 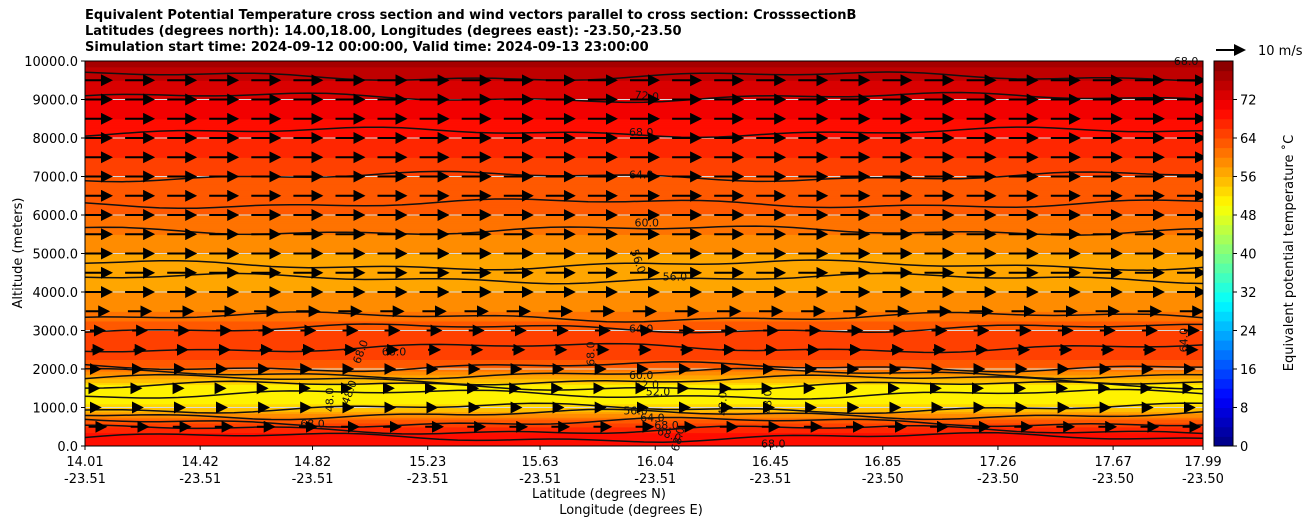 What do you see at coordinates (56, 139) in the screenshot?
I see `y-tick-label: 8000.0` at bounding box center [56, 139].